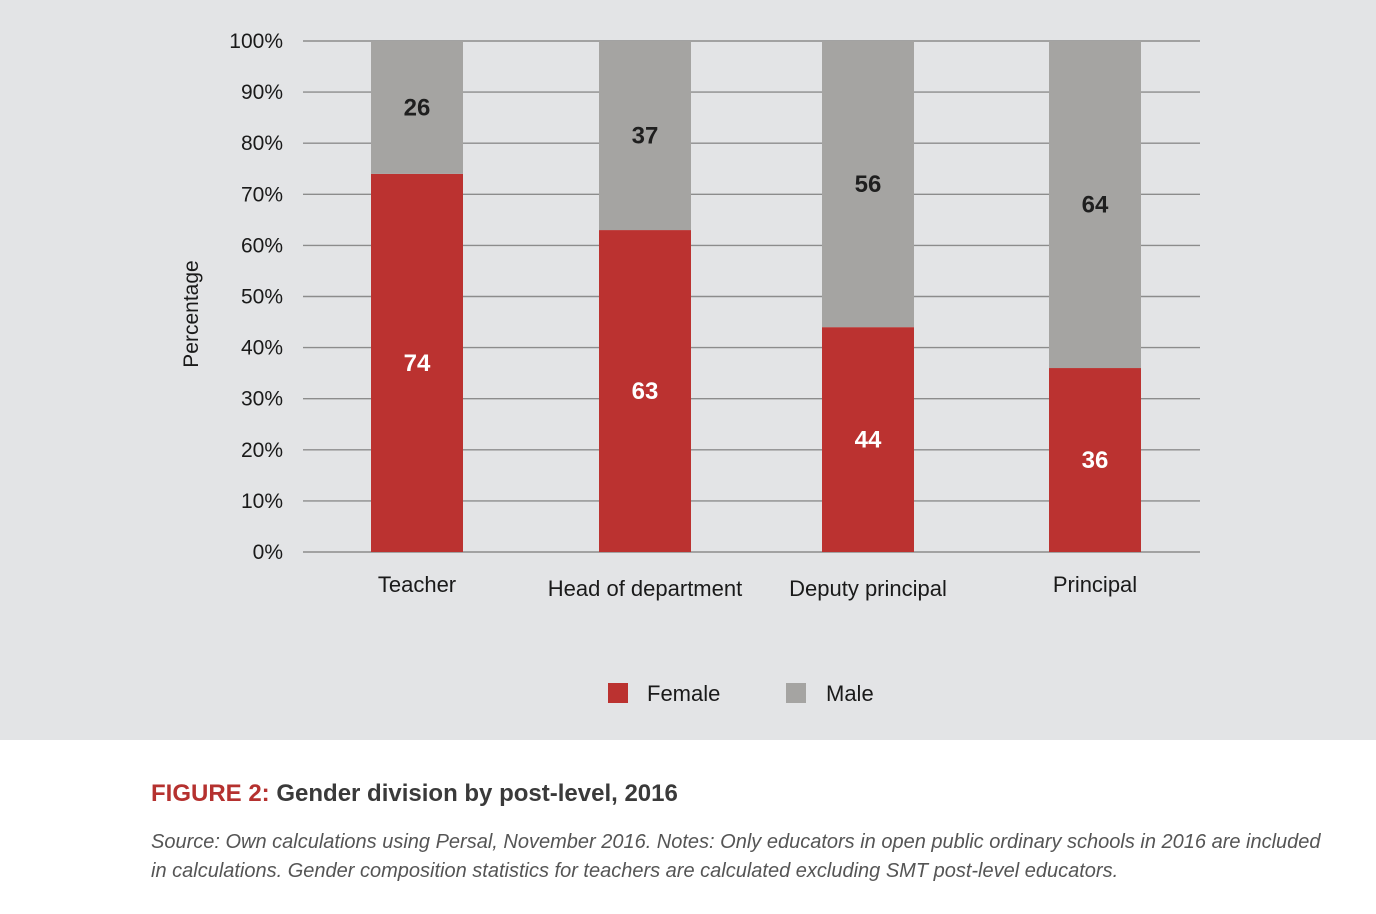 This screenshot has height=914, width=1376. Describe the element at coordinates (796, 693) in the screenshot. I see `legend-swatch-male` at that location.